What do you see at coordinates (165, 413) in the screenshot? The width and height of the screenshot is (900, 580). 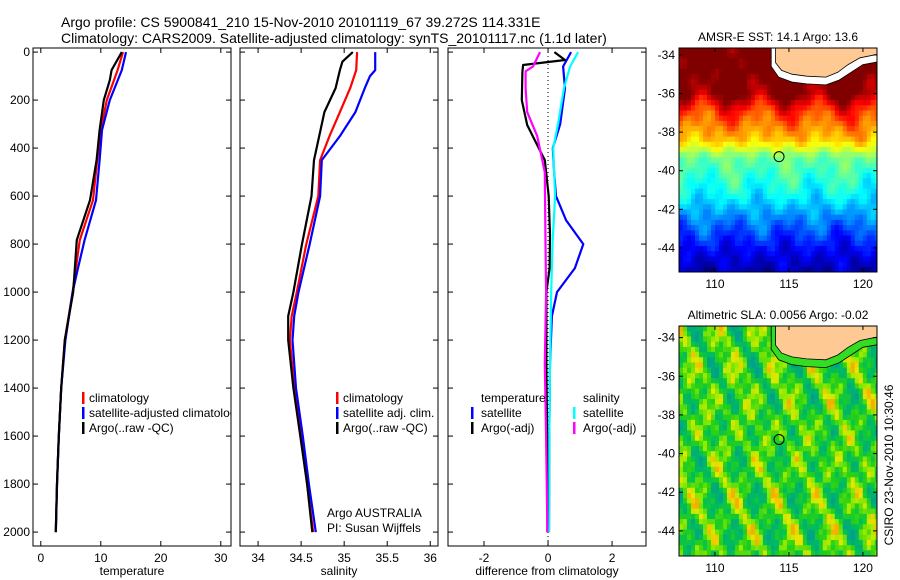 I see `legend-label: satellite-adjusted climatology` at bounding box center [165, 413].